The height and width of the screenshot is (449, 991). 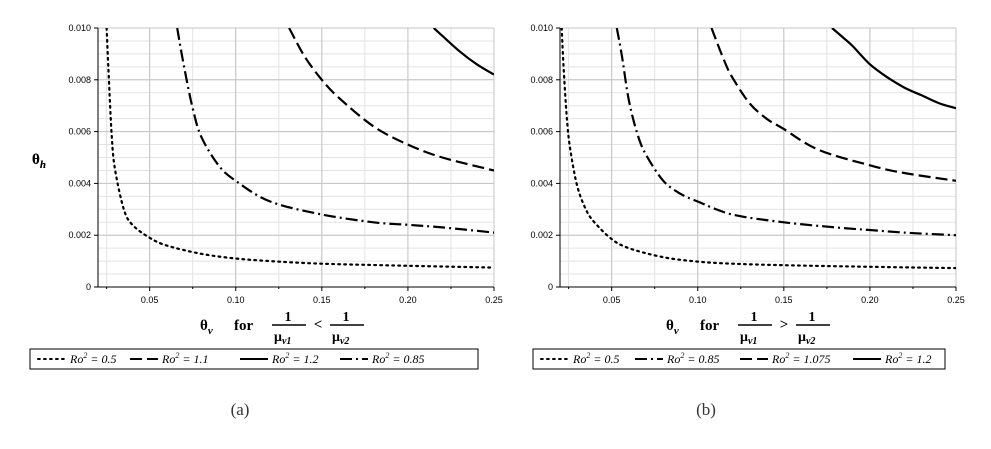 I want to click on legend: Ro2 = 0.5 Ro2 = 1.1 Ro2 = 1.2 Ro2 = 0.85, so click(x=254, y=359).